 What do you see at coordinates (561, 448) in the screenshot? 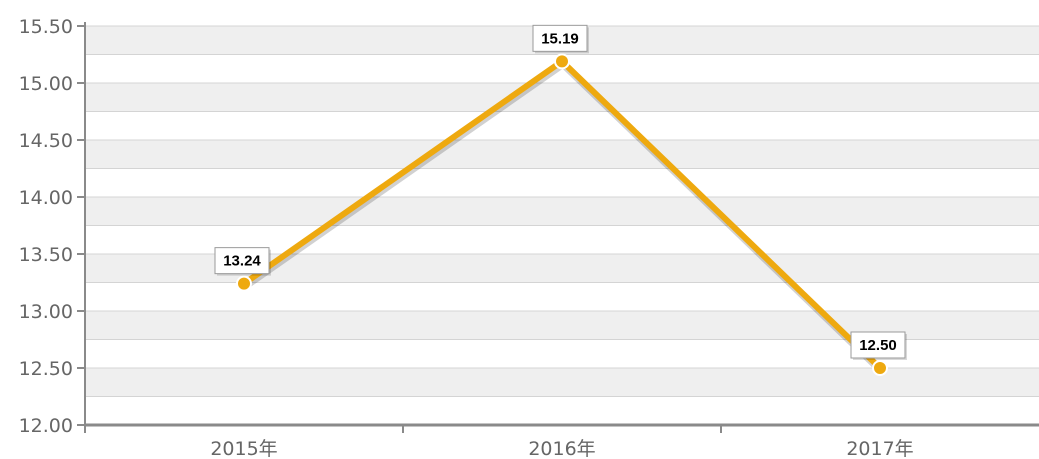
I see `x-tick-label: 2016年` at bounding box center [561, 448].